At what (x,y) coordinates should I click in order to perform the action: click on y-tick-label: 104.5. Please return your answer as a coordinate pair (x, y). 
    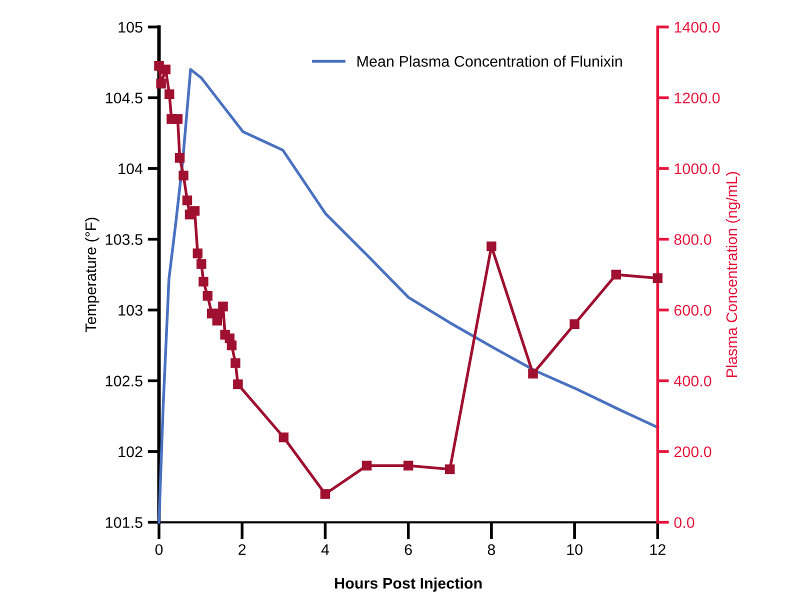
    Looking at the image, I should click on (124, 98).